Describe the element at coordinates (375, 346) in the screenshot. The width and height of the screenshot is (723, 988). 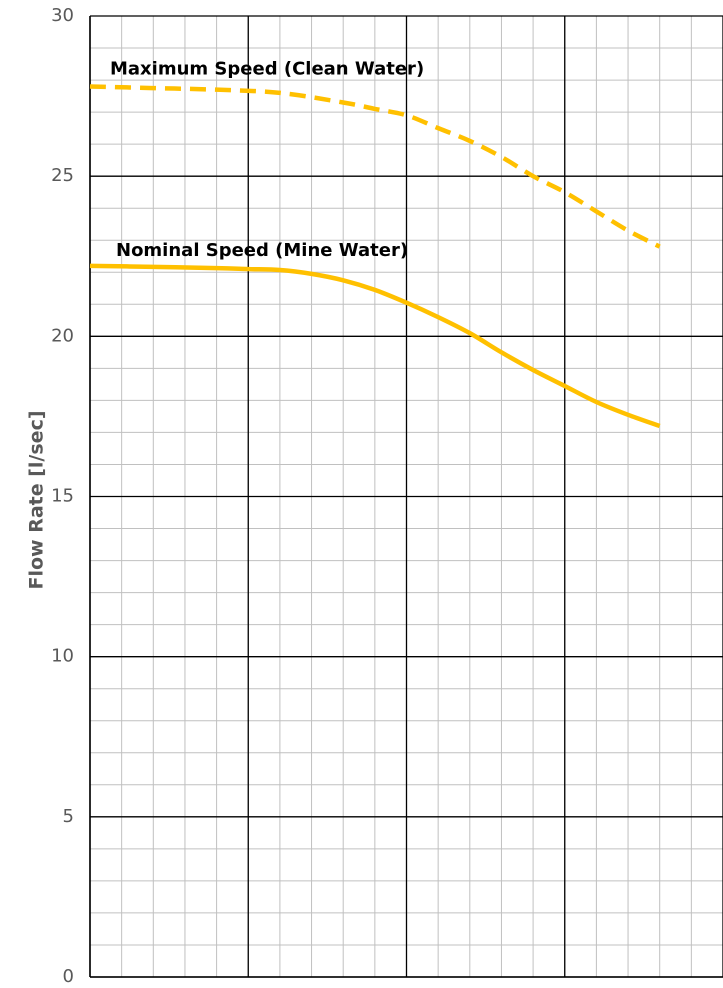
I see `series-line-nominal-speed` at that location.